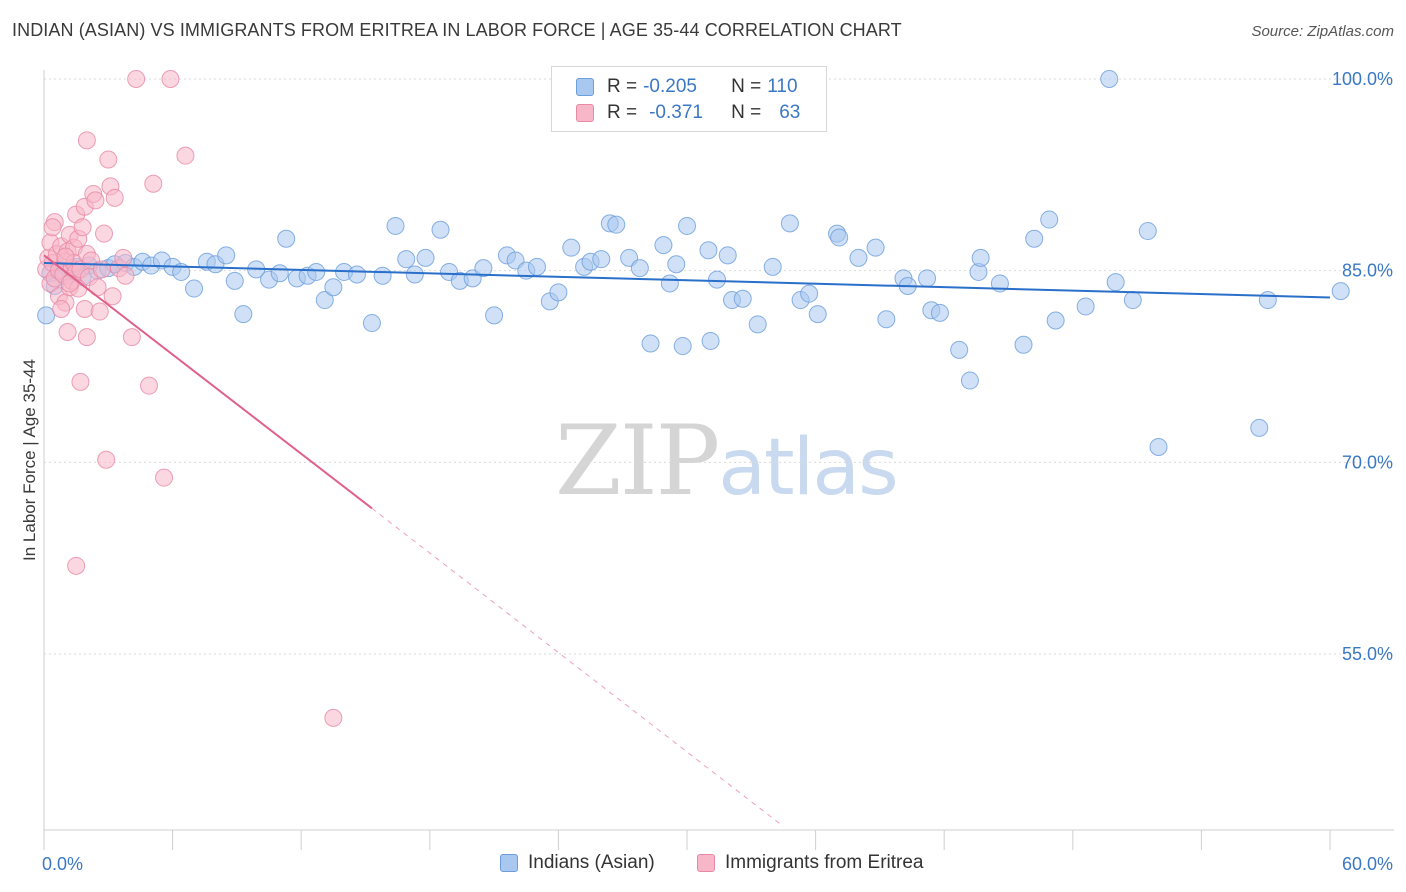  Describe the element at coordinates (782, 86) in the screenshot. I see `n-value: 110` at that location.